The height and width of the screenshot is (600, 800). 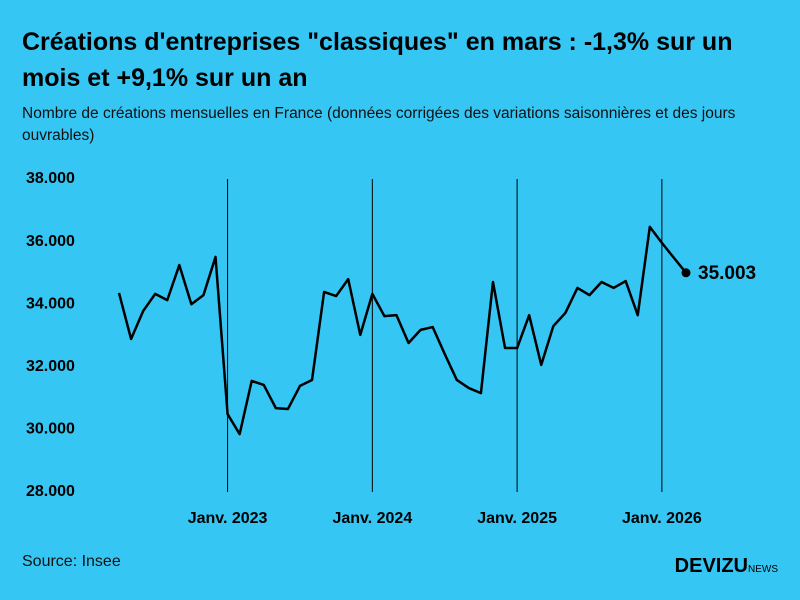 I want to click on x-tick-label: Janv. 2025, so click(x=517, y=518).